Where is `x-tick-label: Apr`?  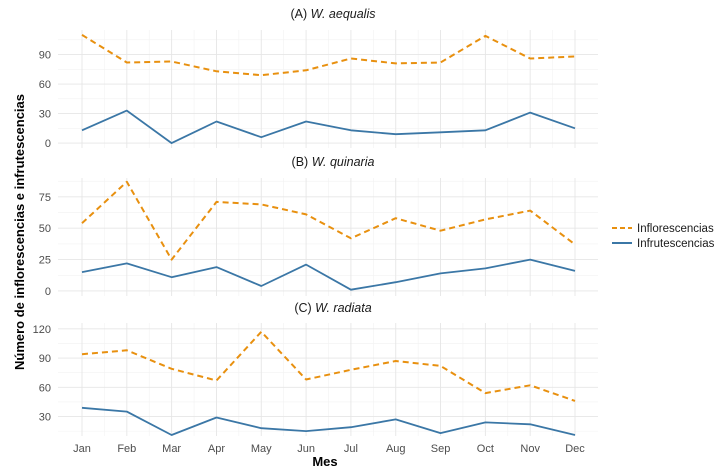
x-tick-label: Apr is located at coordinates (216, 449).